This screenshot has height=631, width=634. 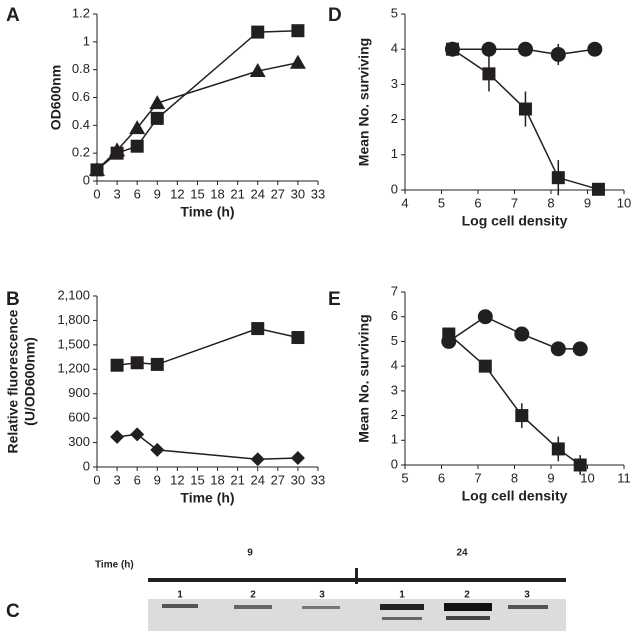 What do you see at coordinates (73, 294) in the screenshot?
I see `y-tick-label: 2,100` at bounding box center [73, 294].